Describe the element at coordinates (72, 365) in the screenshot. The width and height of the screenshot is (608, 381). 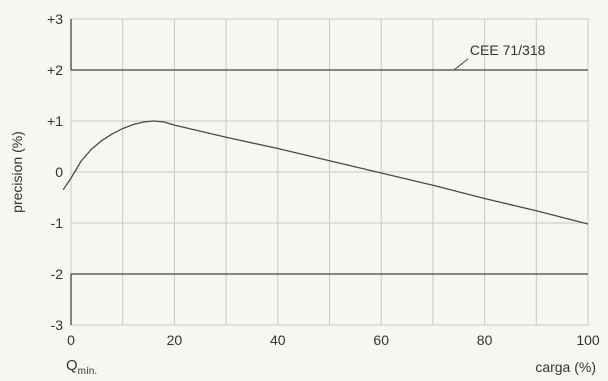
I see `q-min-main: Q` at that location.